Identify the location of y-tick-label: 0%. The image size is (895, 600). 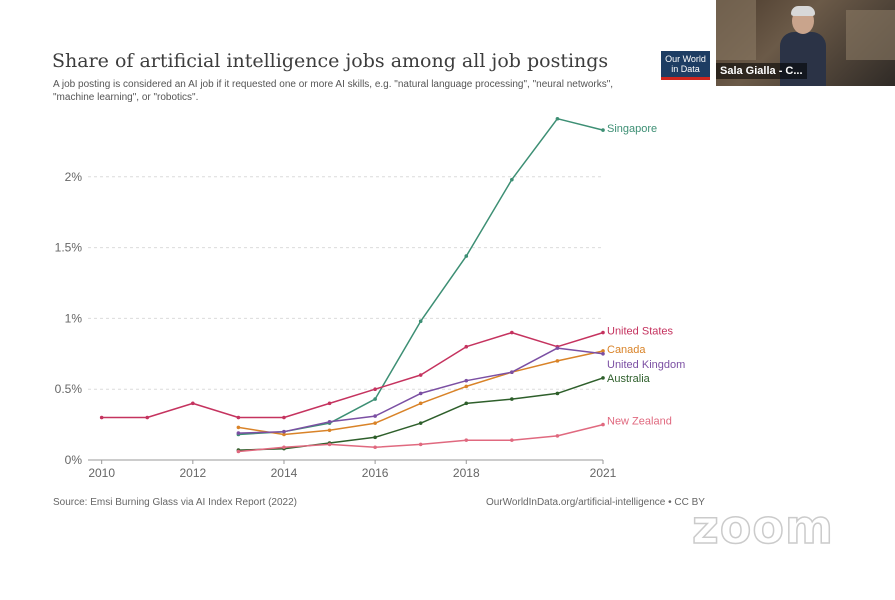
(74, 460).